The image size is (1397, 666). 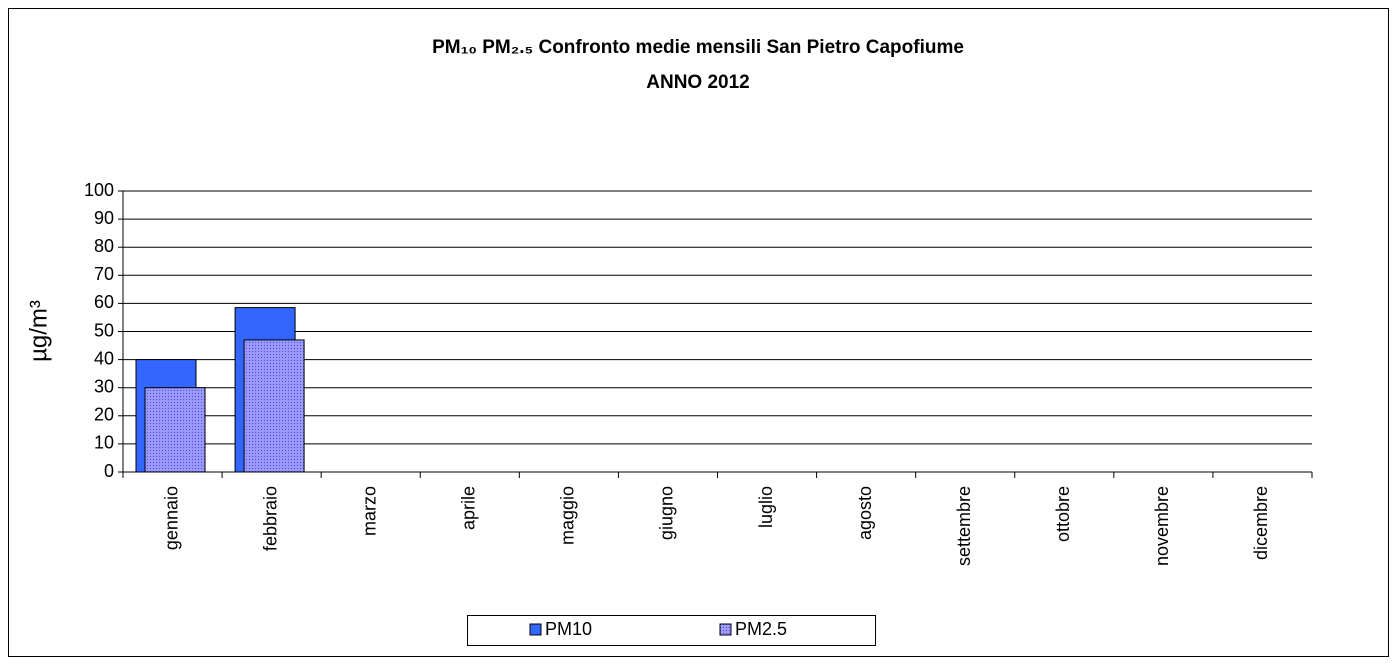 What do you see at coordinates (1261, 523) in the screenshot?
I see `x-tick-label: dicembre` at bounding box center [1261, 523].